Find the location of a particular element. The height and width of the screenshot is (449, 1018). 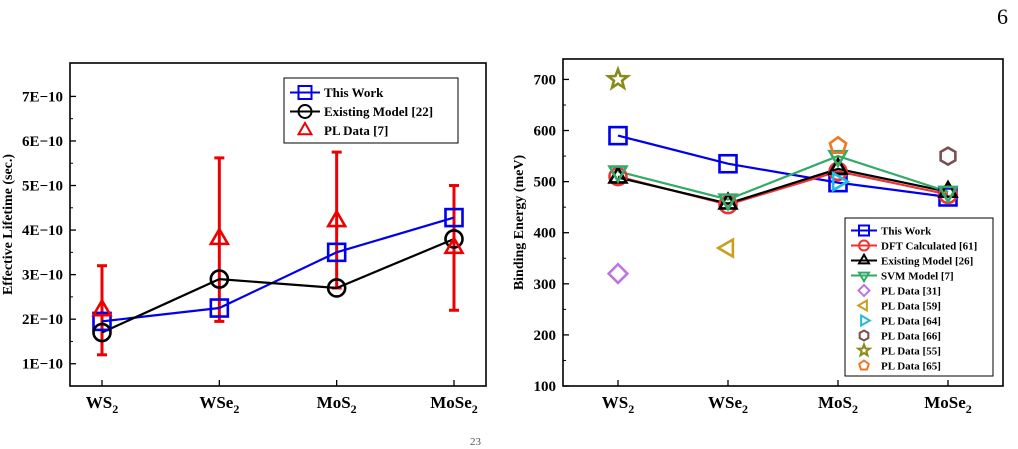

left-series-line-this-work is located at coordinates (278, 269).